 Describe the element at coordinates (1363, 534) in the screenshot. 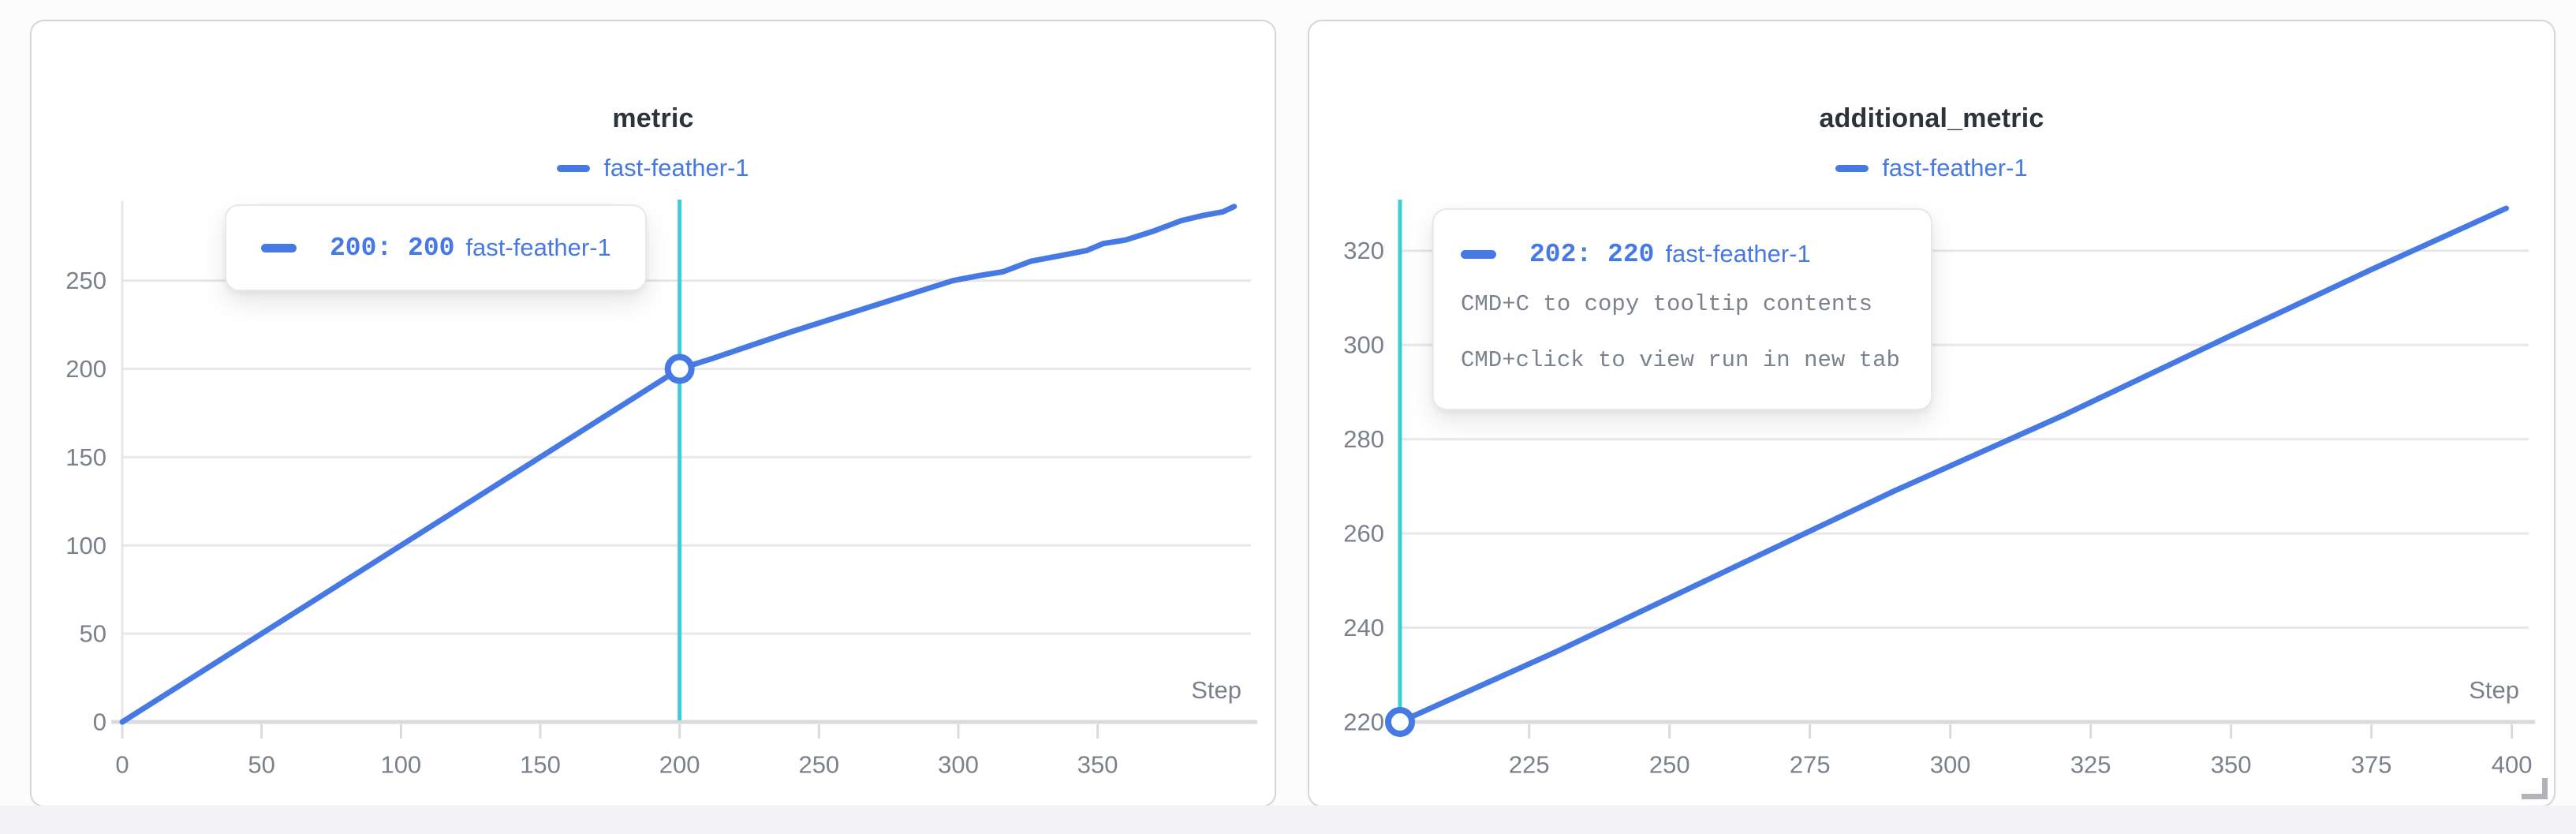

I see `svg-text: 260` at that location.